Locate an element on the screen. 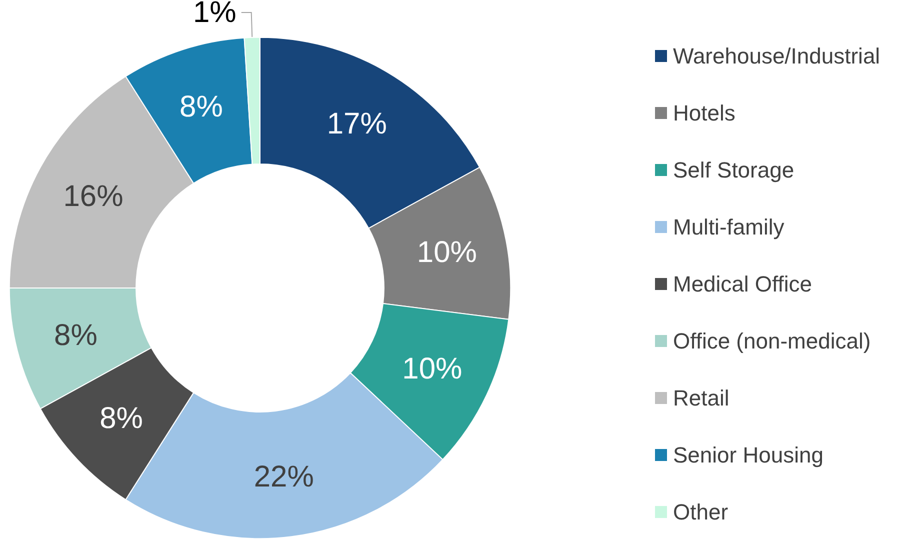  legend-label: Retail is located at coordinates (701, 398).